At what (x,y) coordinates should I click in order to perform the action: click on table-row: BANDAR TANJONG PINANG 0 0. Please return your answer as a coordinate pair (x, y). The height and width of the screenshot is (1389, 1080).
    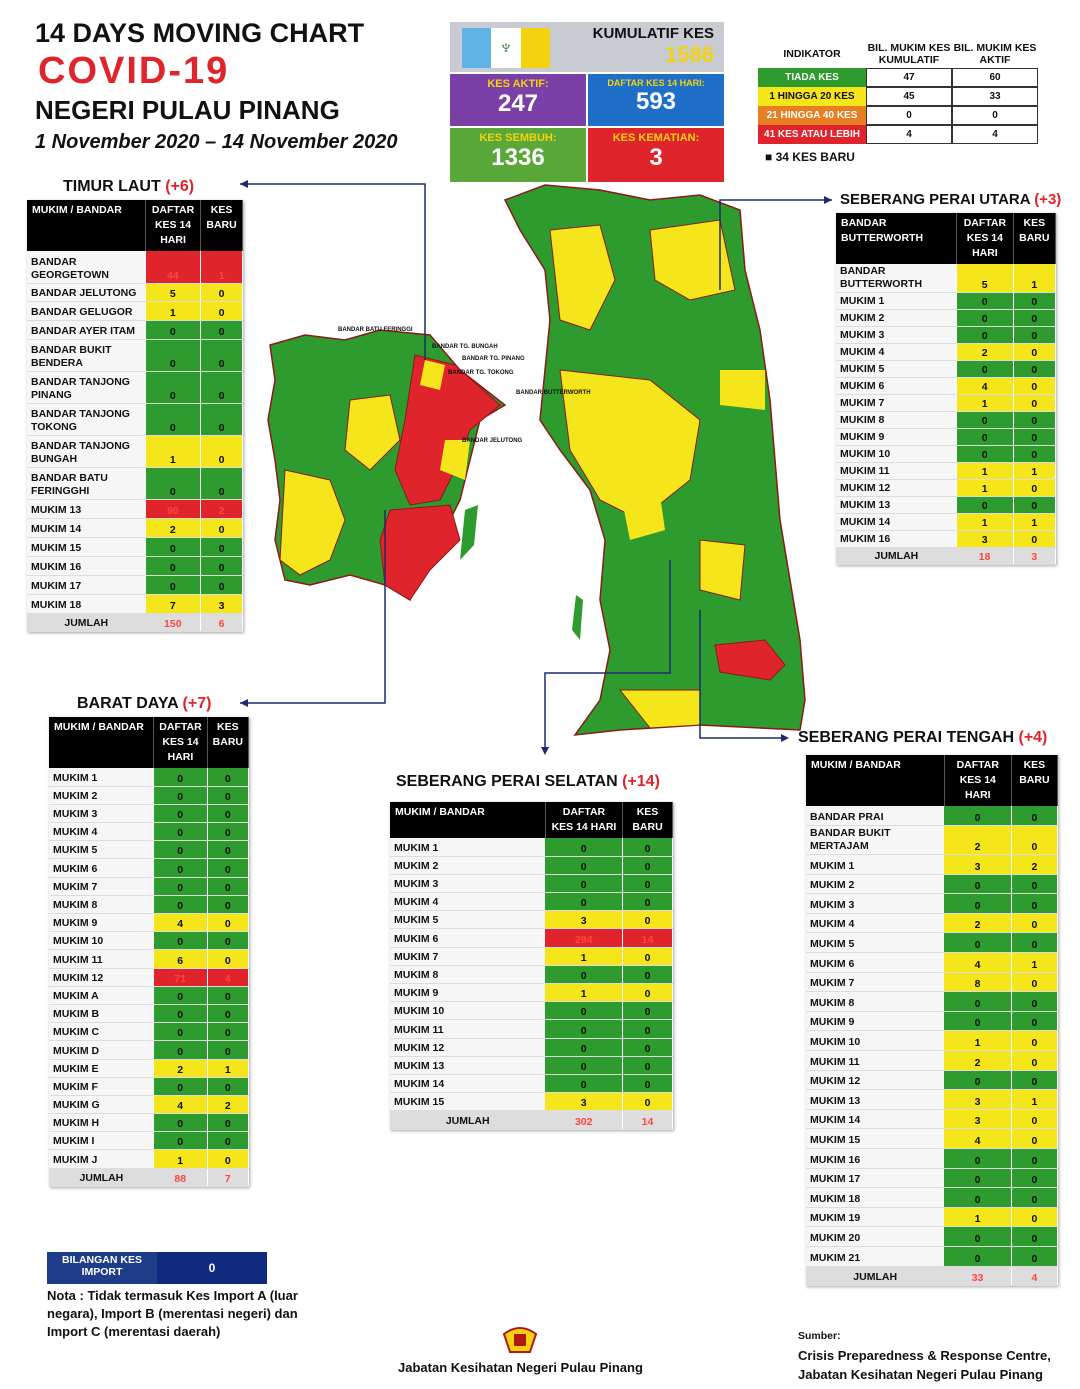
    Looking at the image, I should click on (135, 388).